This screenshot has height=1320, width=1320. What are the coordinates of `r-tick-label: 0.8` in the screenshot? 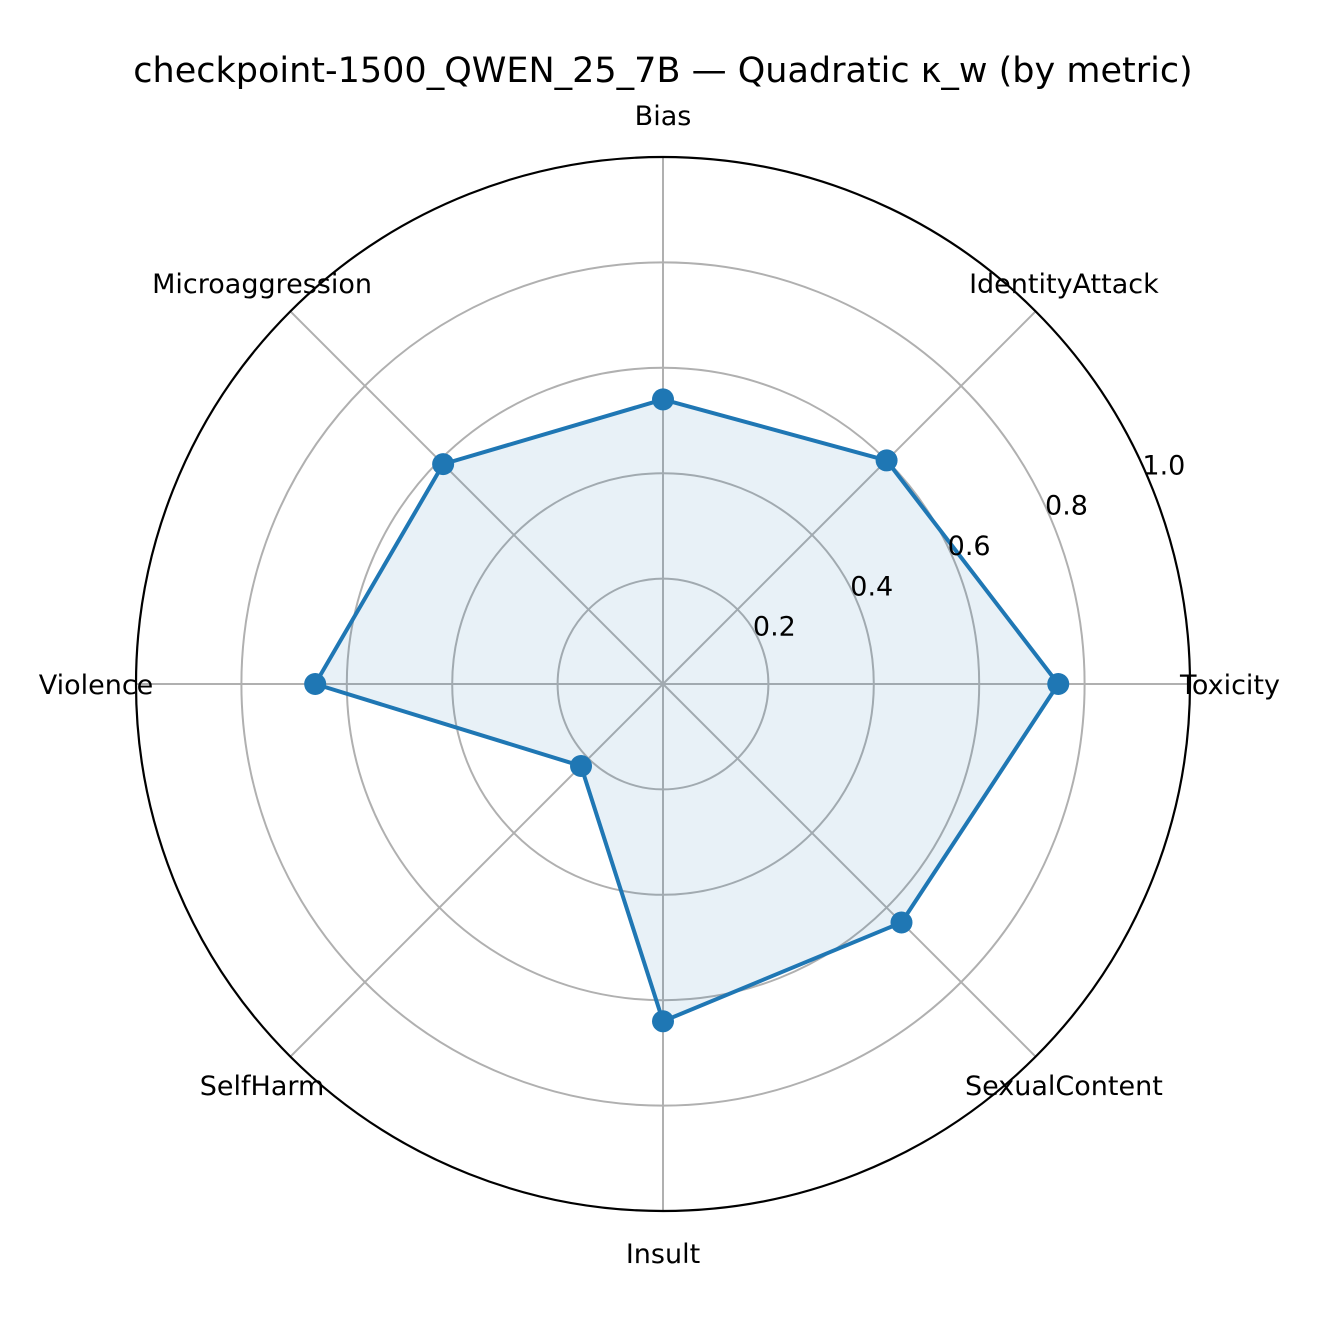 It's located at (1066, 506).